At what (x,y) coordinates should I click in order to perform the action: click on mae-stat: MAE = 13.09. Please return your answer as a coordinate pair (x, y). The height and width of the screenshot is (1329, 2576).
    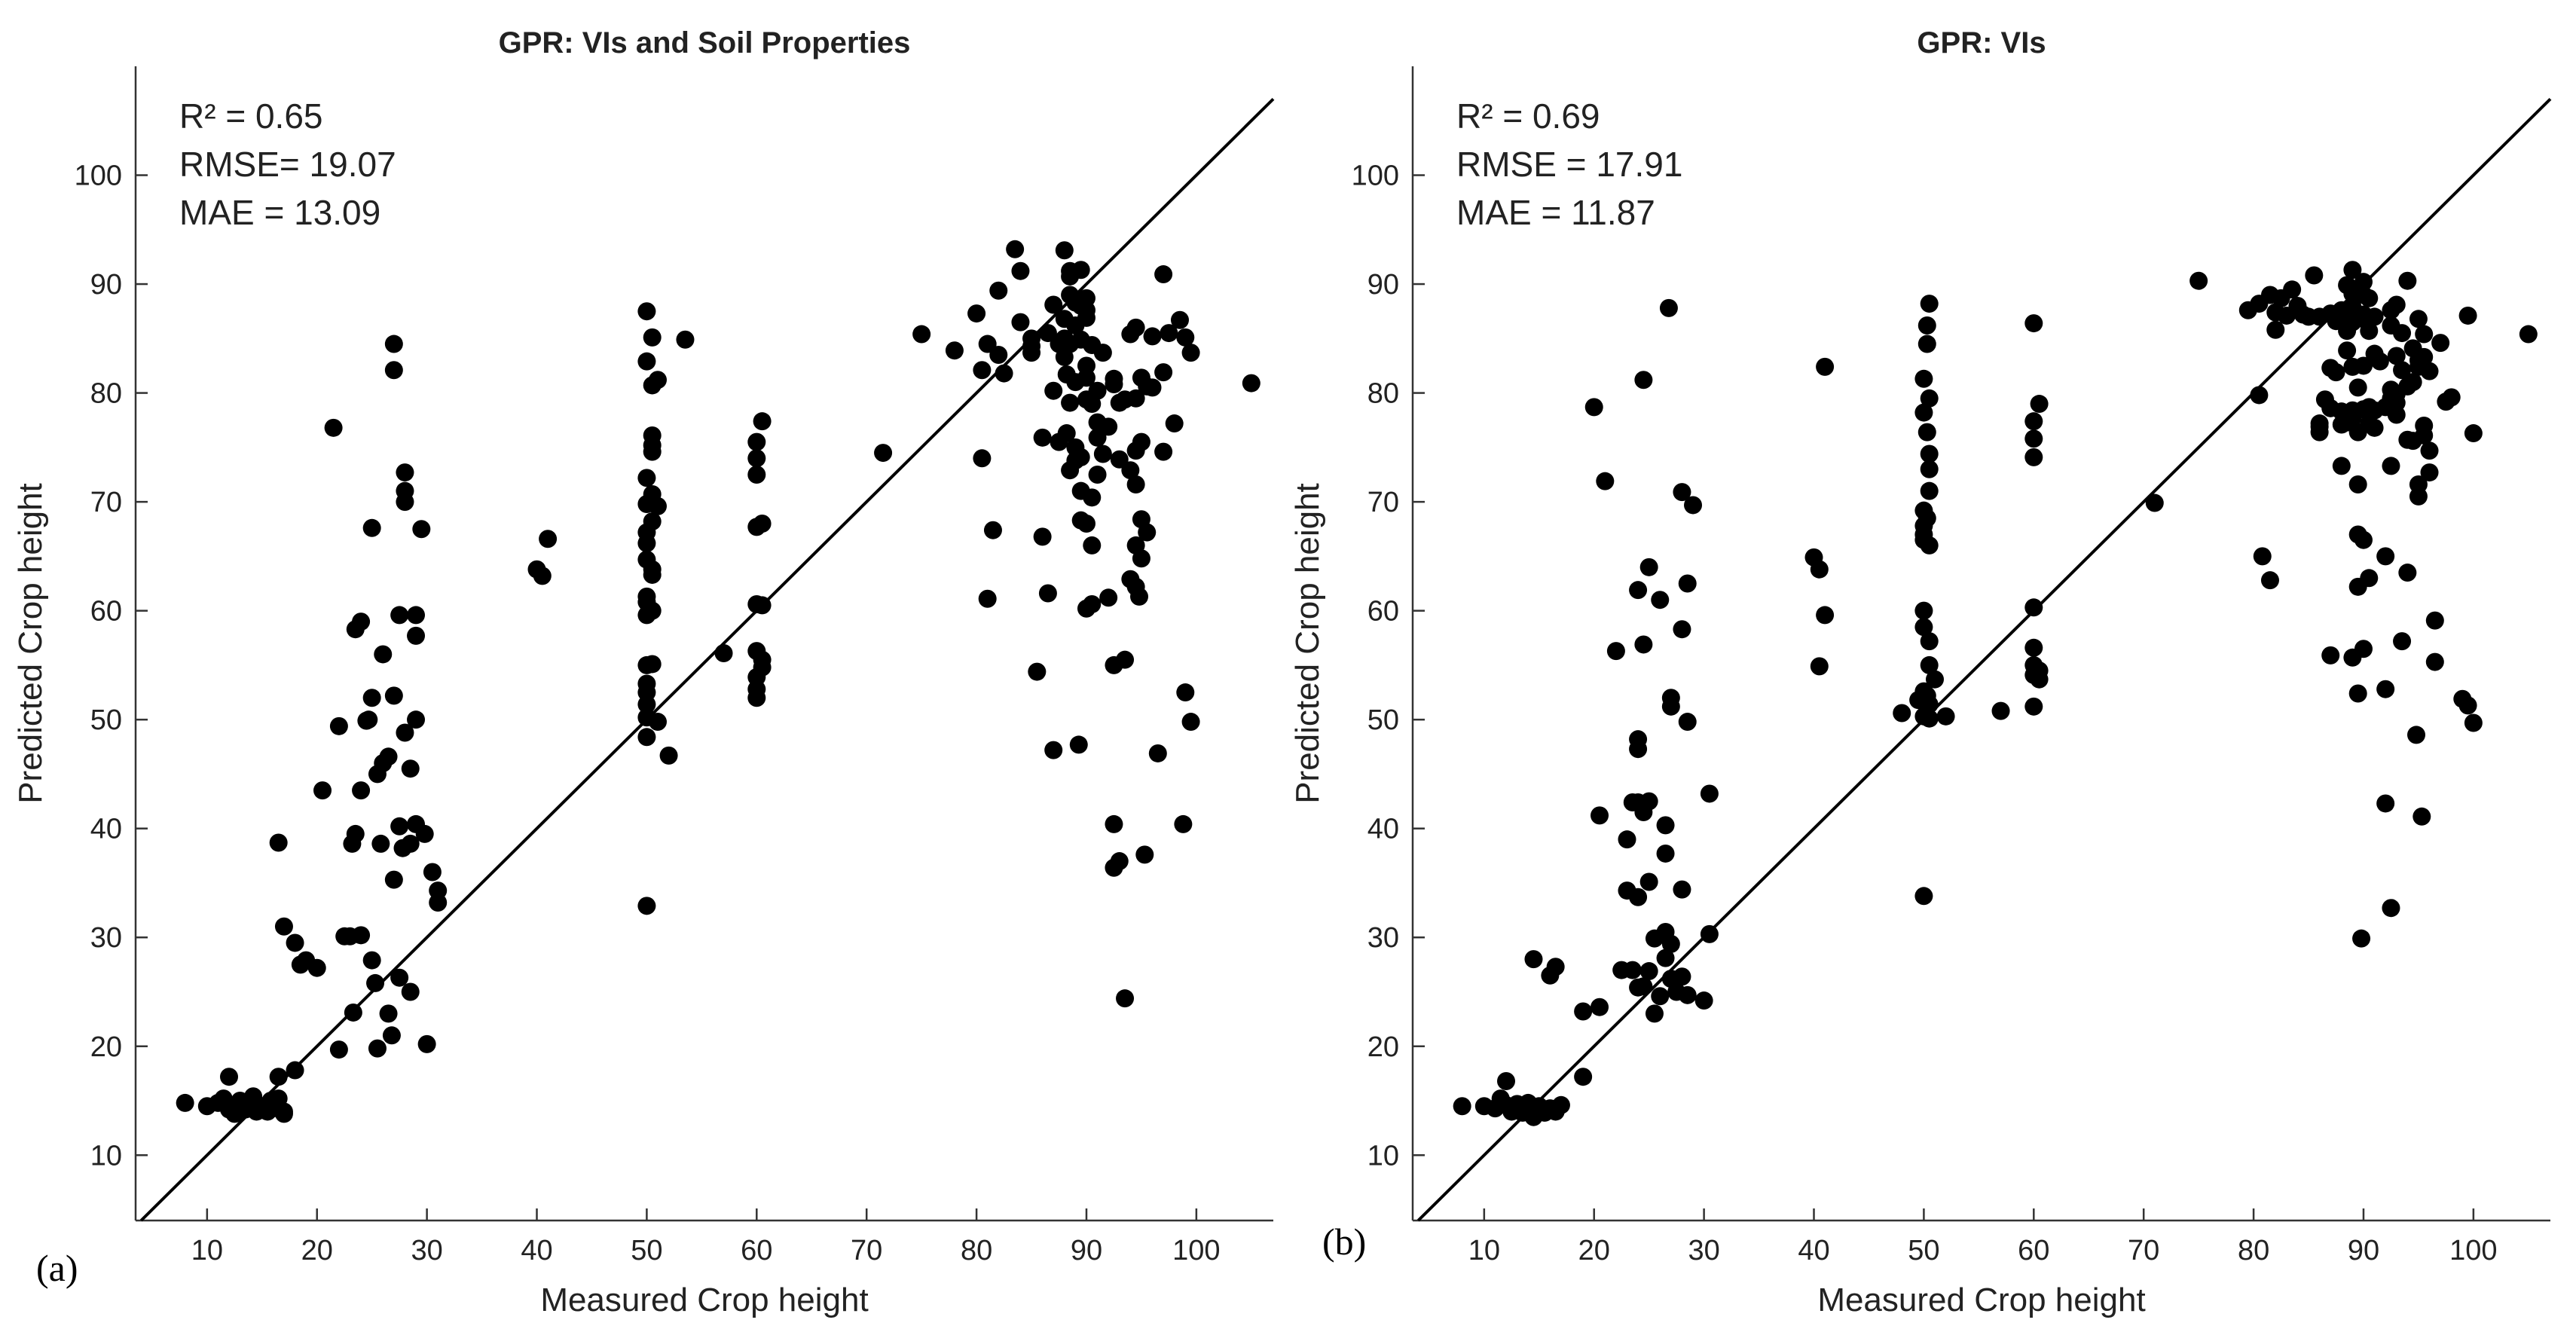
    Looking at the image, I should click on (279, 213).